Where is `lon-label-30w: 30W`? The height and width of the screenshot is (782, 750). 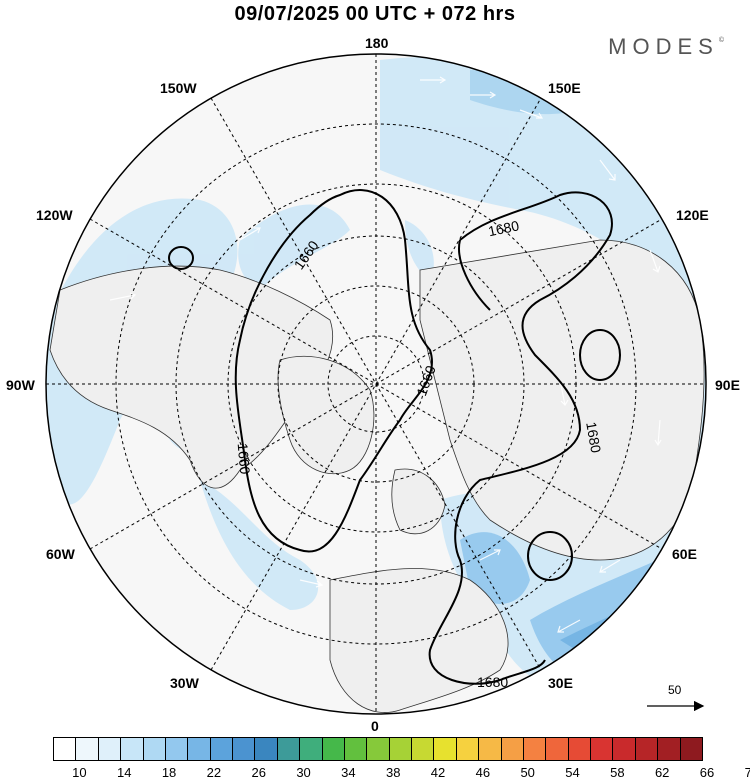
lon-label-30w: 30W is located at coordinates (184, 683).